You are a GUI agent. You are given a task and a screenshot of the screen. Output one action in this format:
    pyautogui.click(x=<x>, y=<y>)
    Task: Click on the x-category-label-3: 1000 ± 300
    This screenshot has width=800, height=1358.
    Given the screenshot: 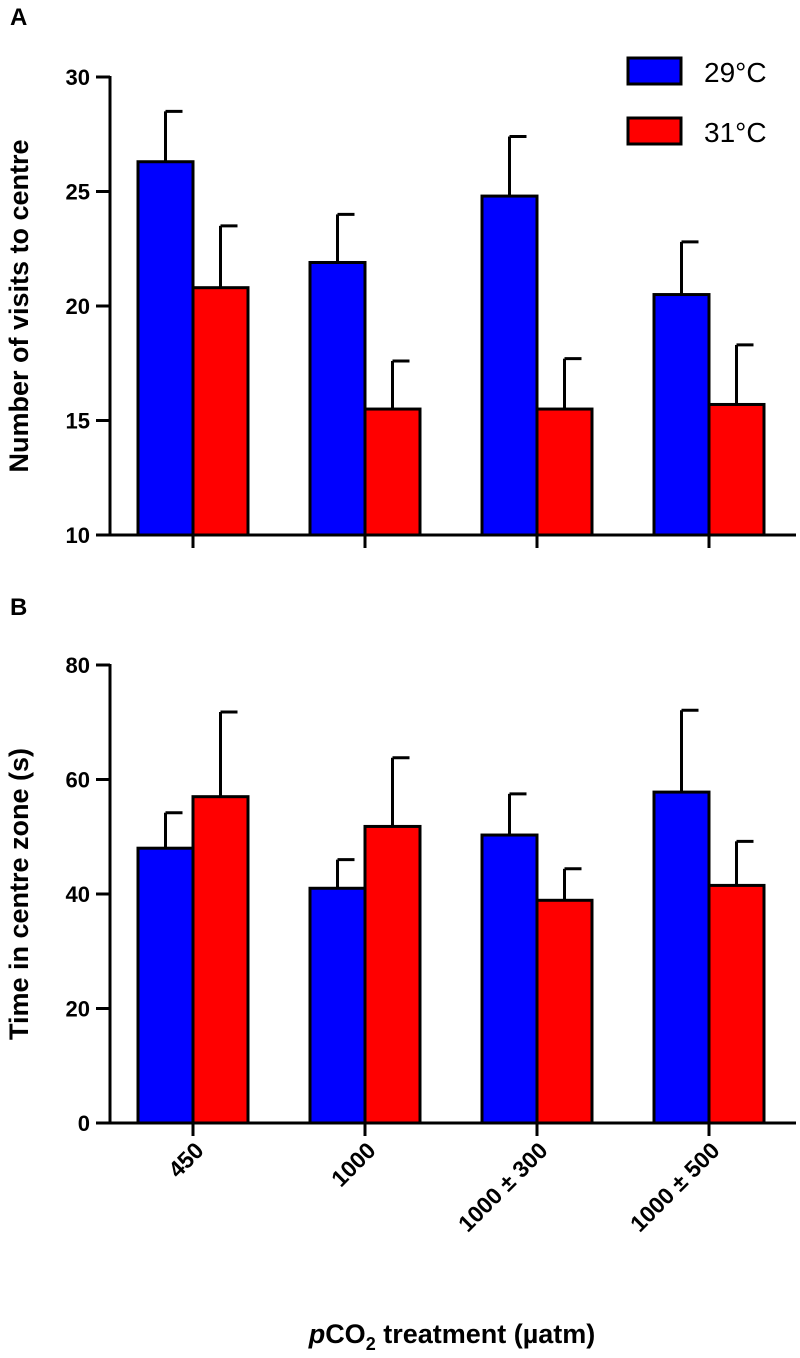 What is the action you would take?
    pyautogui.click(x=503, y=1187)
    